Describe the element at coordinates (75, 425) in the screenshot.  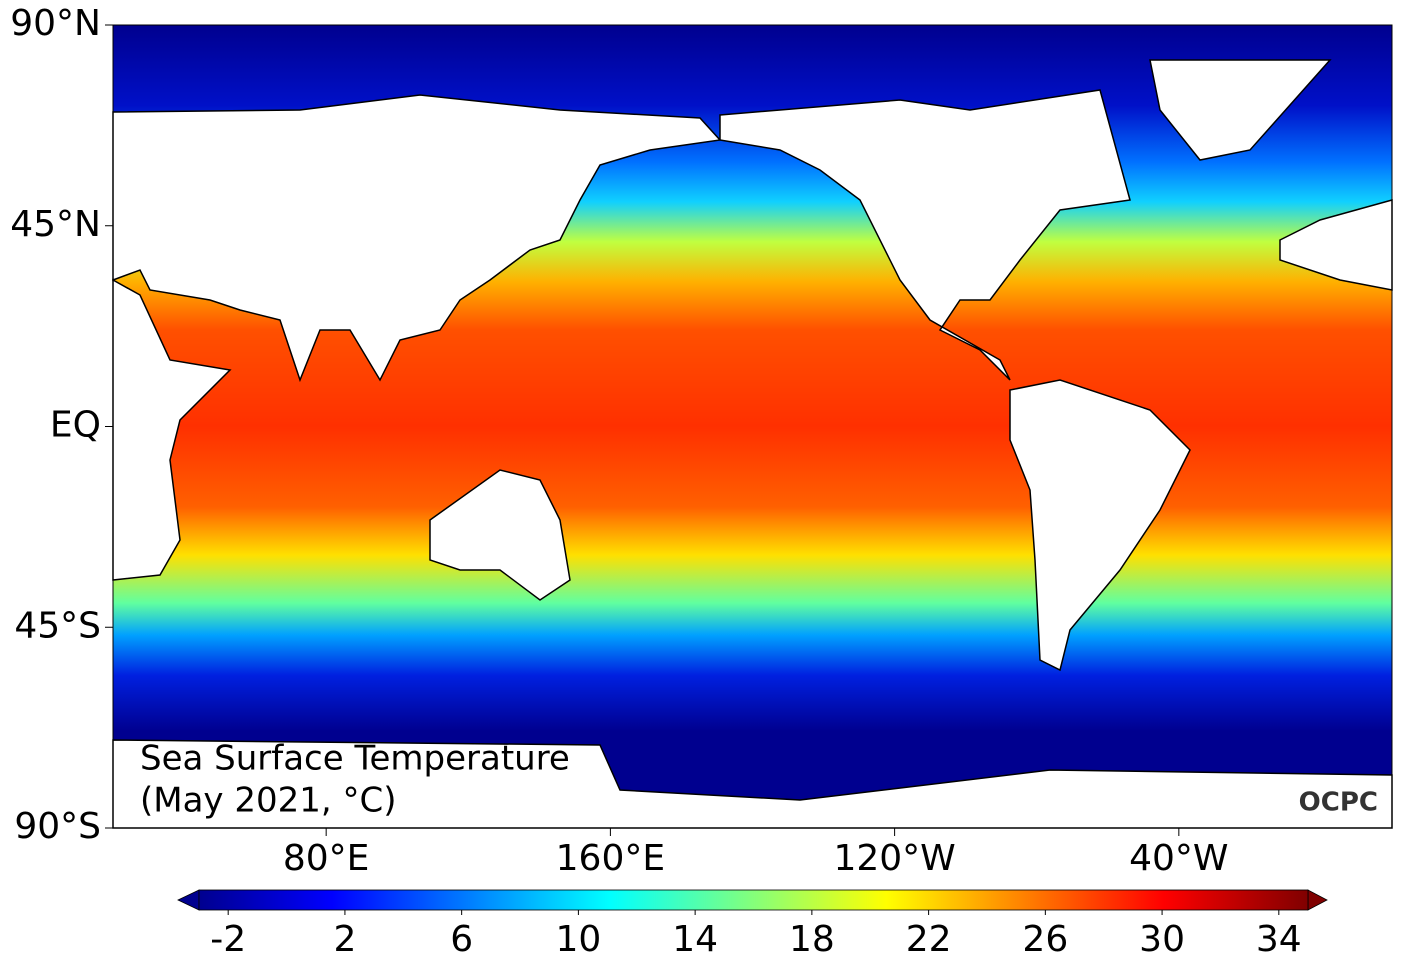
I see `lat-tick-label: EQ` at that location.